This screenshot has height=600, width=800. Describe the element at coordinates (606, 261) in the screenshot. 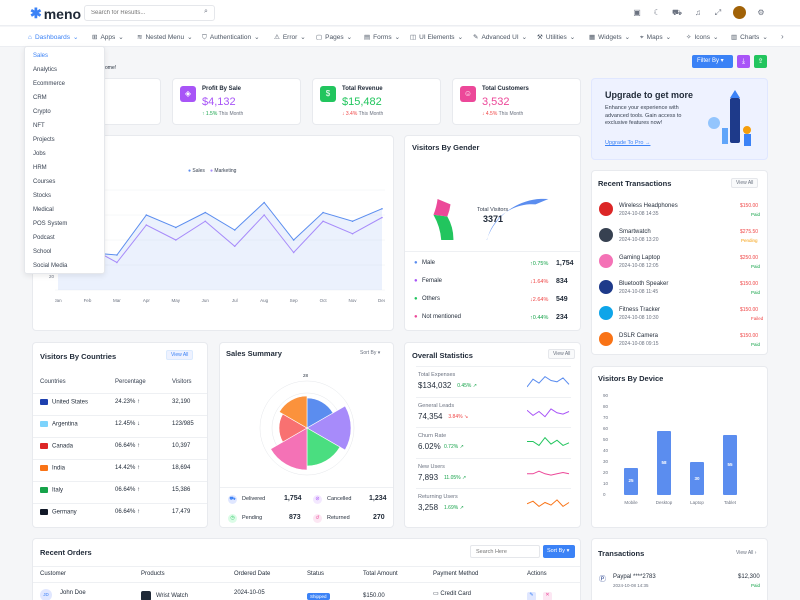

I see `product-icon` at that location.